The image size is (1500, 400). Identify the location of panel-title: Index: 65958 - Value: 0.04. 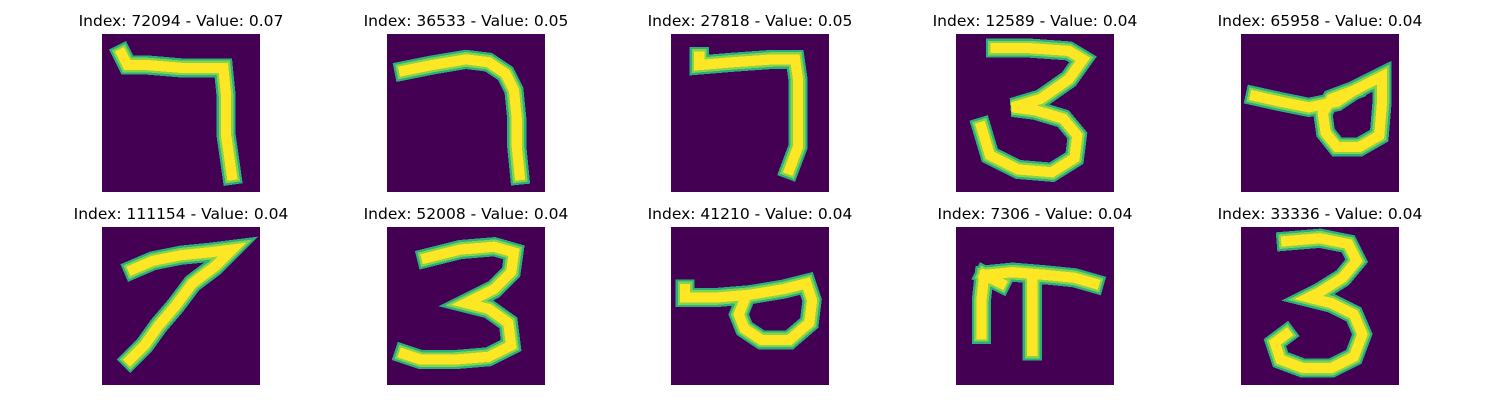
(1320, 21).